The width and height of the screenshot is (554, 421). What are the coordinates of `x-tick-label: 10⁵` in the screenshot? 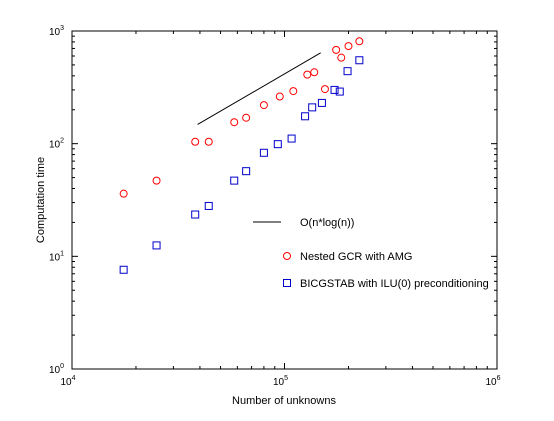 It's located at (280, 381).